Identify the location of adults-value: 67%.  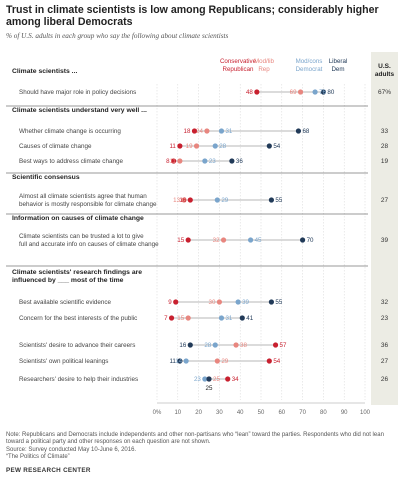
(384, 92).